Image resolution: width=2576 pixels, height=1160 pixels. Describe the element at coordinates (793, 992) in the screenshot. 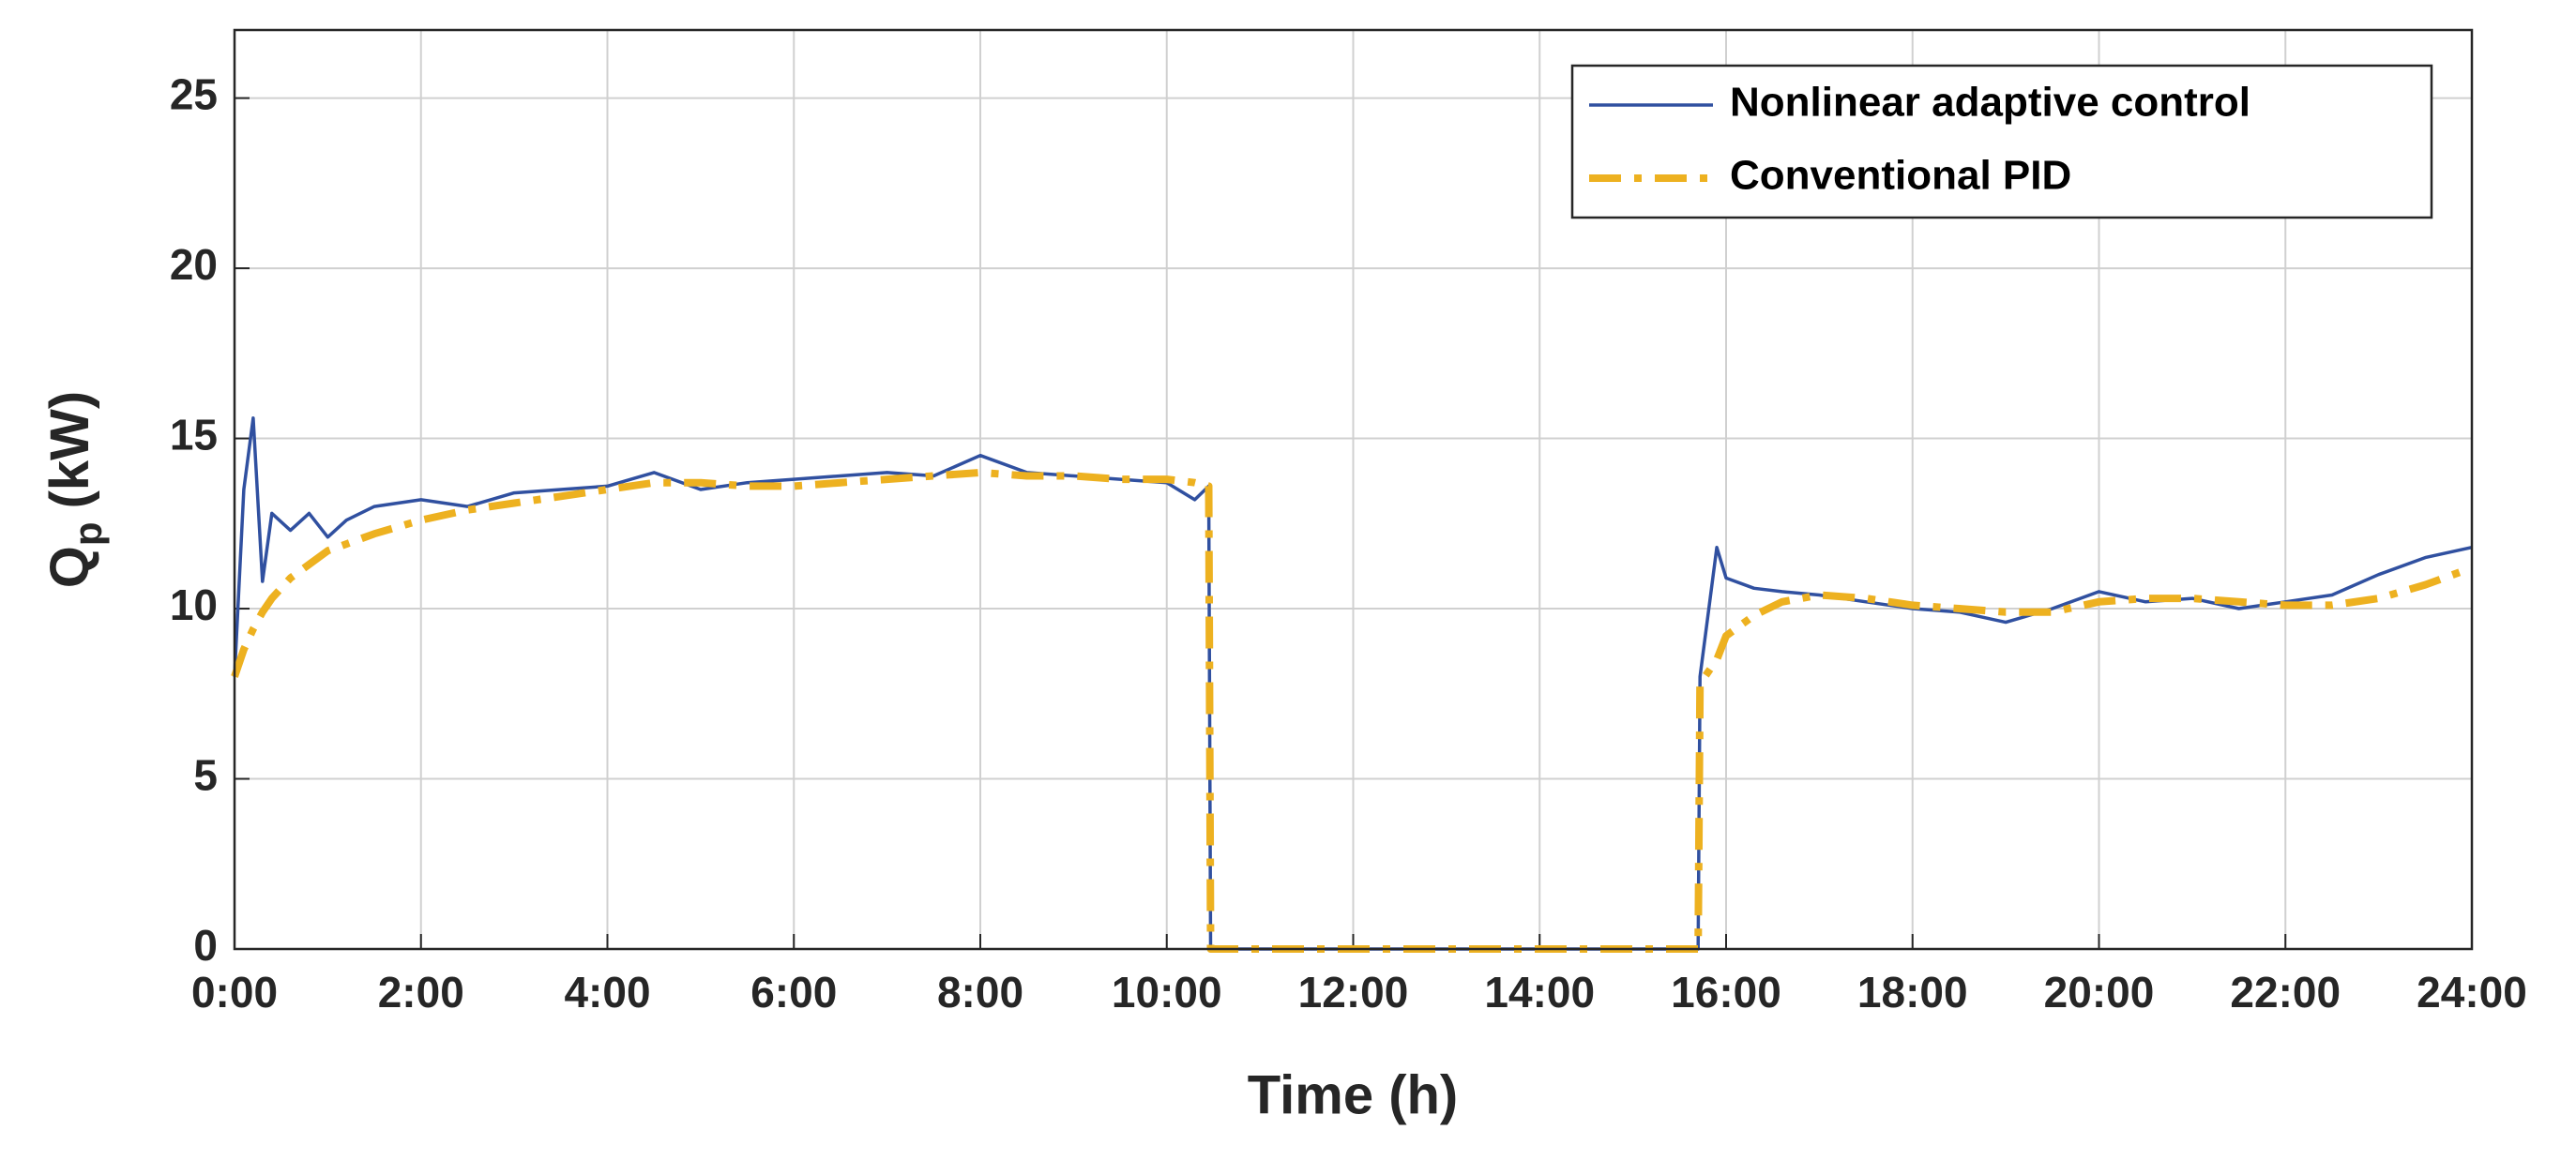

I see `x-tick-label: 6:00` at that location.